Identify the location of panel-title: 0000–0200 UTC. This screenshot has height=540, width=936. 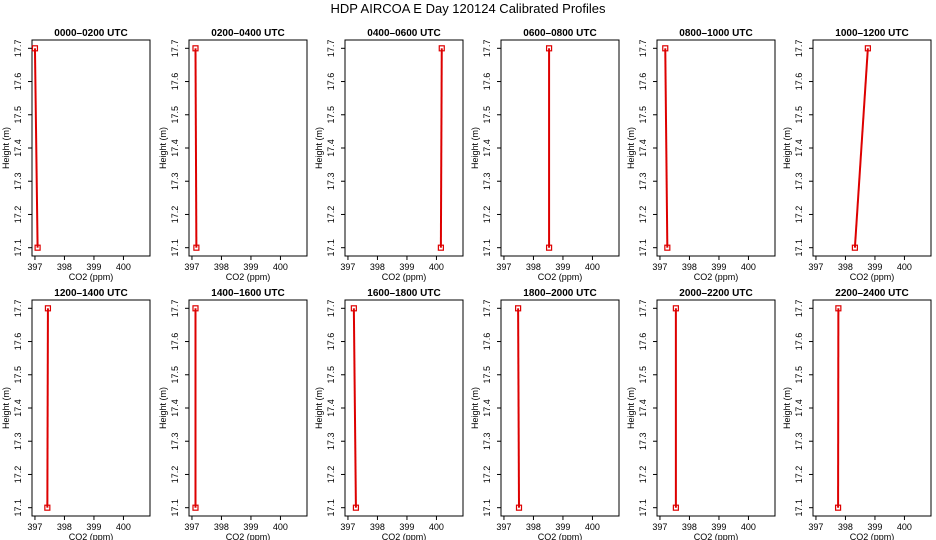
(90, 33).